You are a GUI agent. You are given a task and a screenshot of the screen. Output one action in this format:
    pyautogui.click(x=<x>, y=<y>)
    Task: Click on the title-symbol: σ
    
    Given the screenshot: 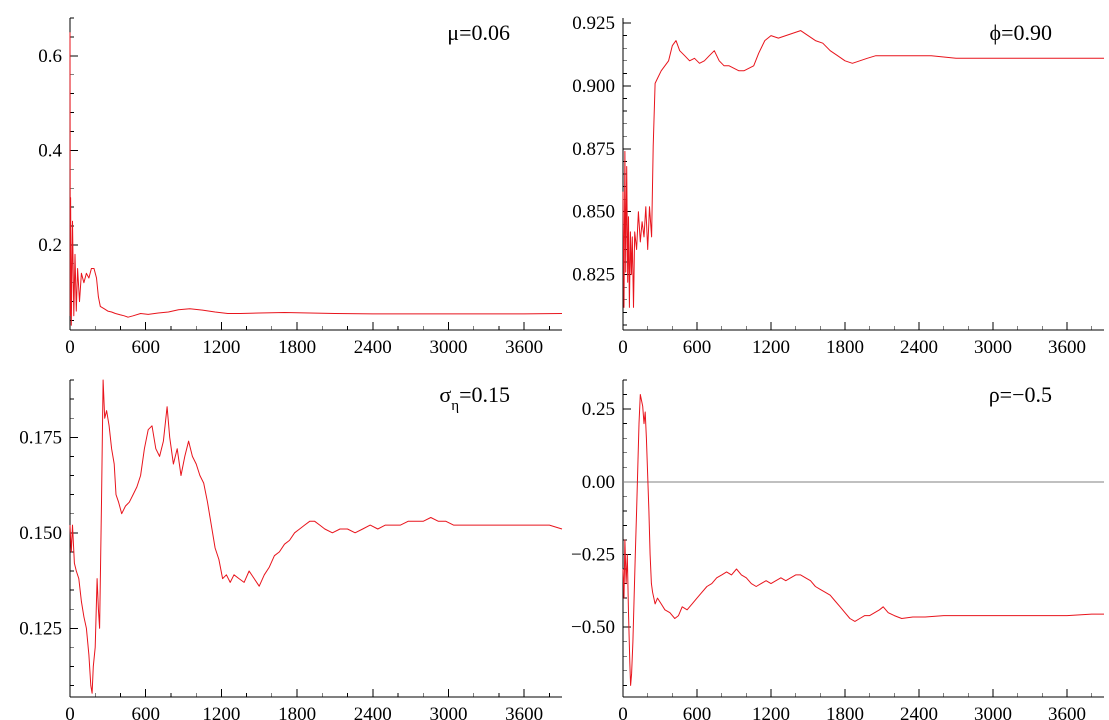 What is the action you would take?
    pyautogui.click(x=445, y=394)
    